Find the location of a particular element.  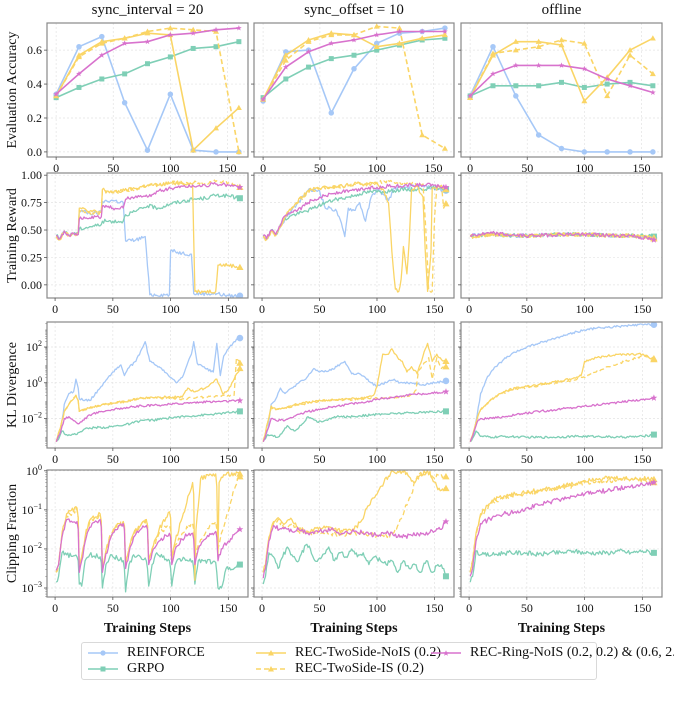

subplot-title: sync_interval = 20 is located at coordinates (148, 10).